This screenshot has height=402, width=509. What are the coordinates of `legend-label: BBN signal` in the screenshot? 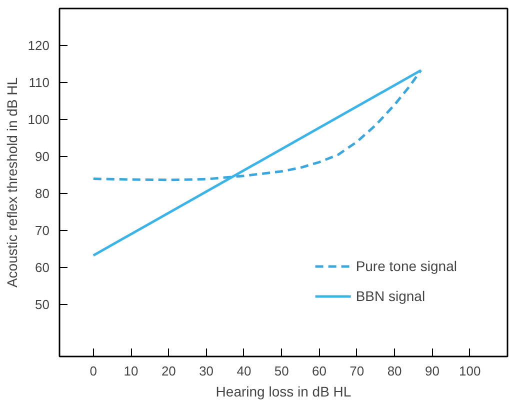 It's located at (391, 296).